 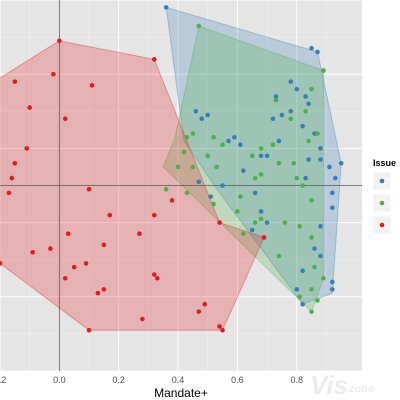 What do you see at coordinates (59, 380) in the screenshot?
I see `x-tick-label: 0.0` at bounding box center [59, 380].